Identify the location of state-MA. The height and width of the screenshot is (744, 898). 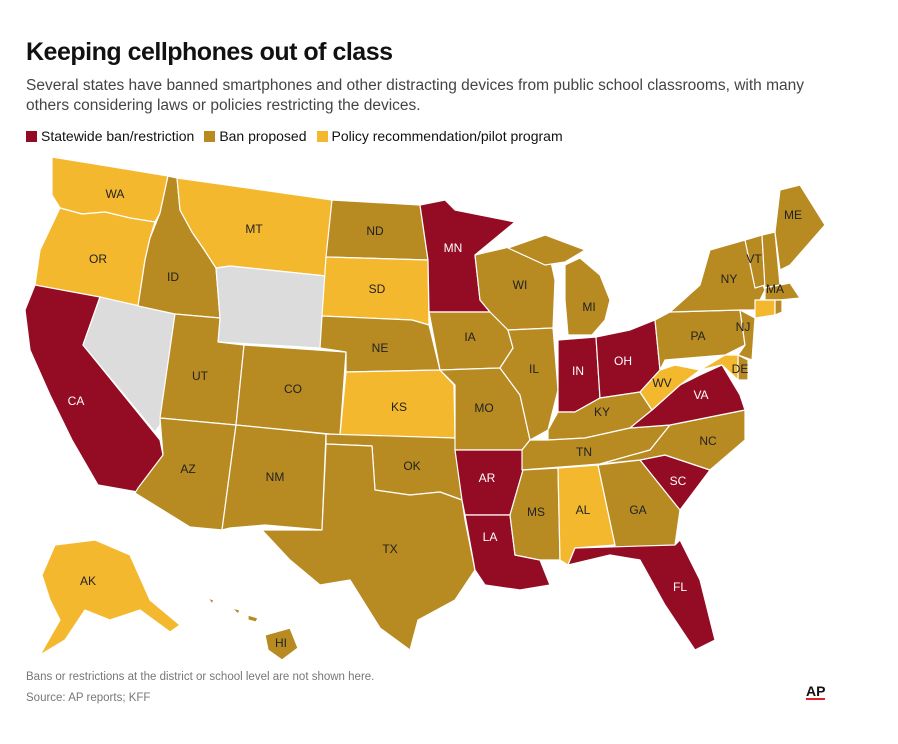
(782, 291).